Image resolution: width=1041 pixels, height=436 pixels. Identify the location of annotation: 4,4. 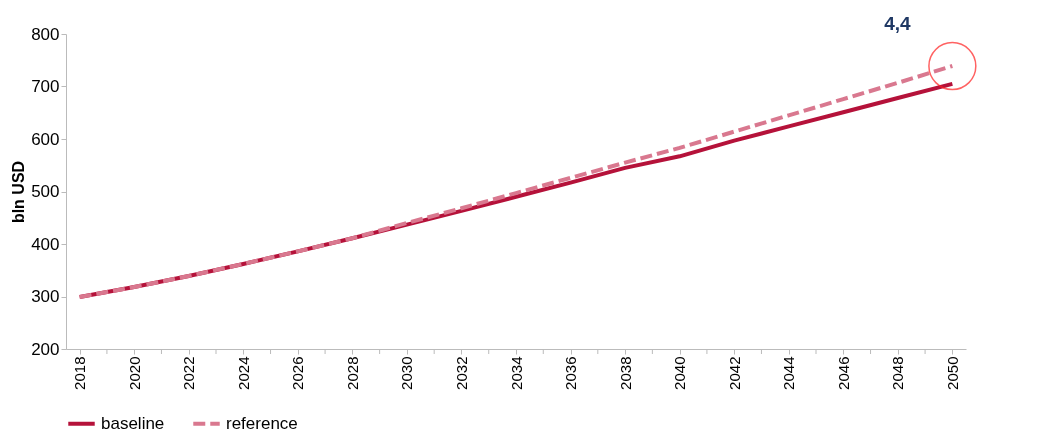
(897, 24).